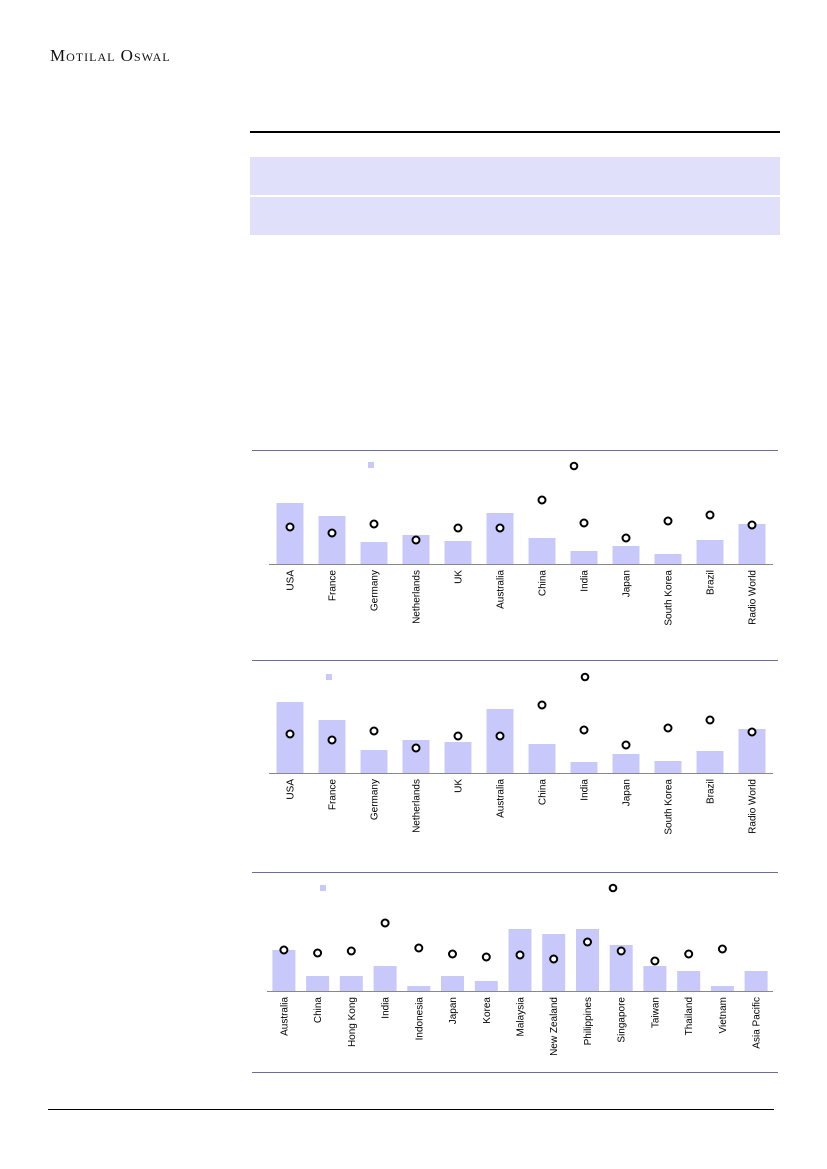  Describe the element at coordinates (458, 757) in the screenshot. I see `bar-uk` at that location.